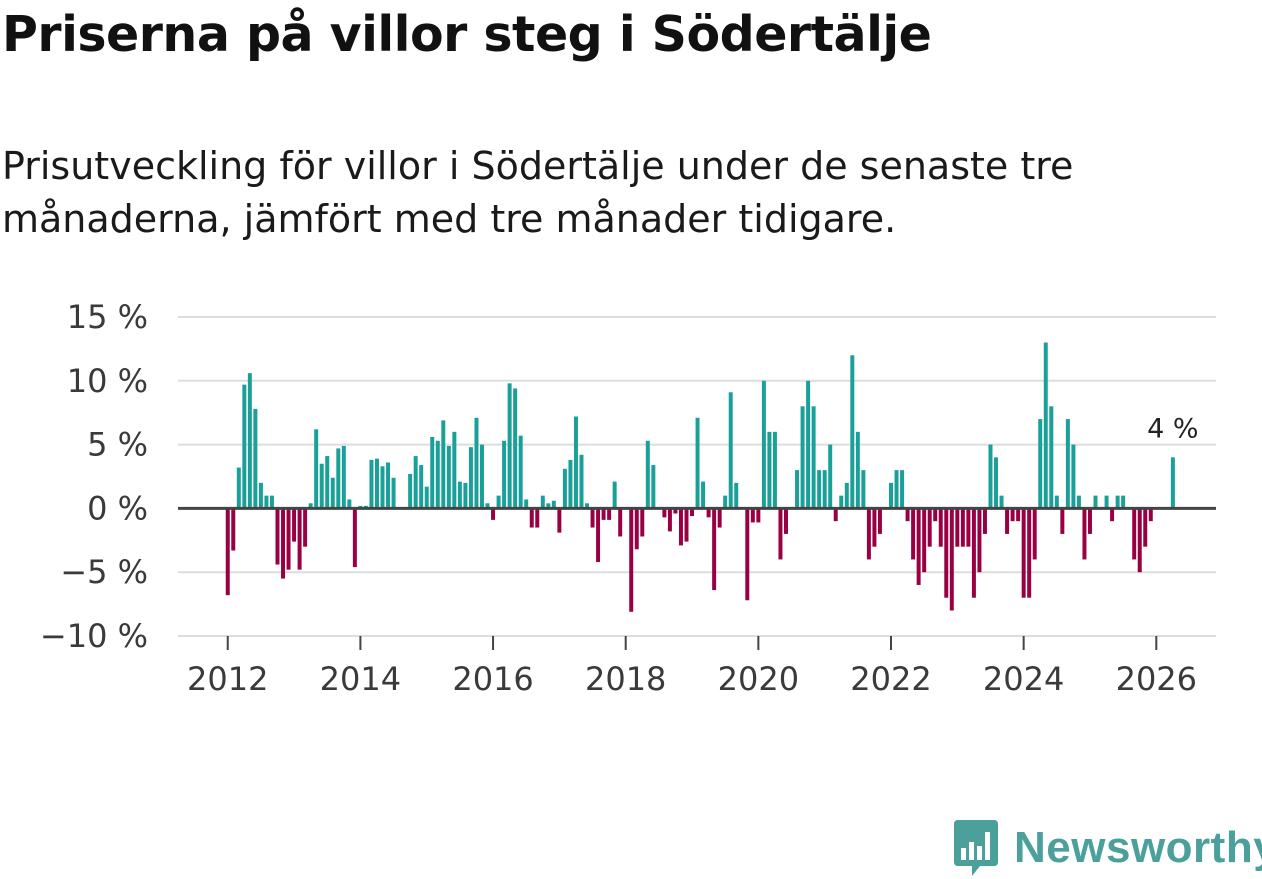 This screenshot has height=879, width=1262. I want to click on x-tick-label: 2014, so click(360, 679).